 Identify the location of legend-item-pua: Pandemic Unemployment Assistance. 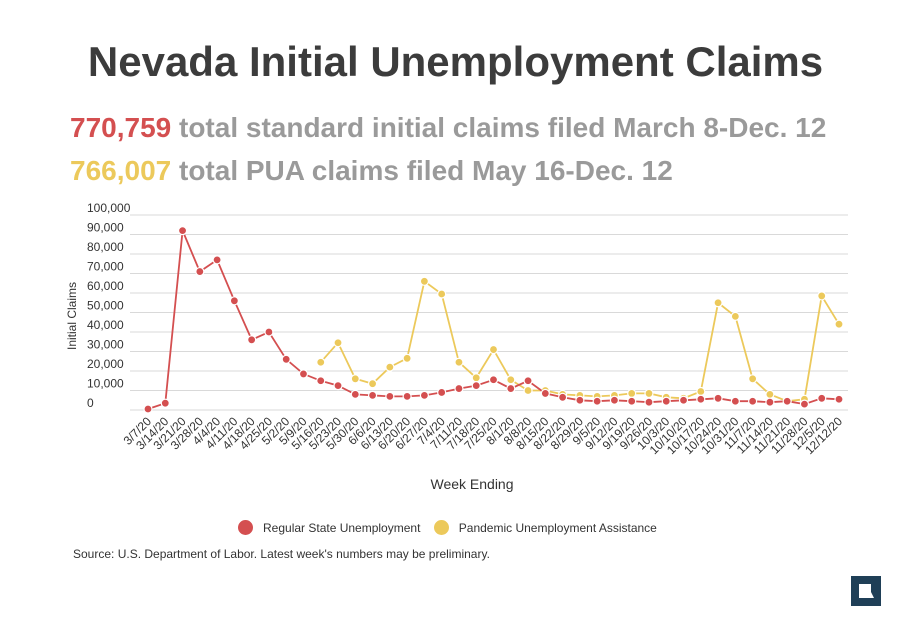
(545, 527).